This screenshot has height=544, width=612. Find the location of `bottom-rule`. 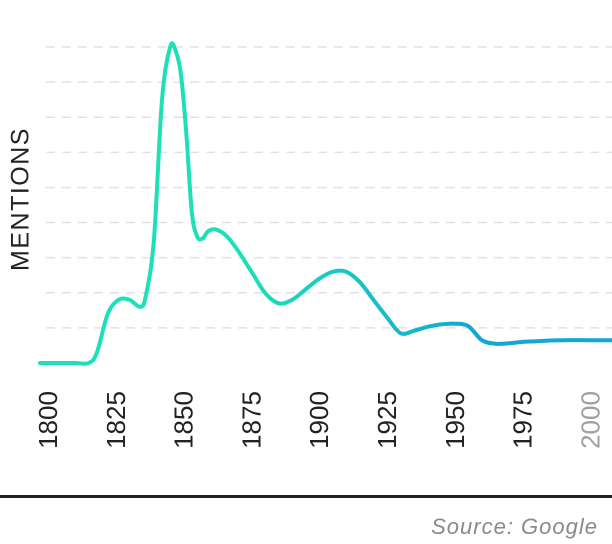

bottom-rule is located at coordinates (306, 496).